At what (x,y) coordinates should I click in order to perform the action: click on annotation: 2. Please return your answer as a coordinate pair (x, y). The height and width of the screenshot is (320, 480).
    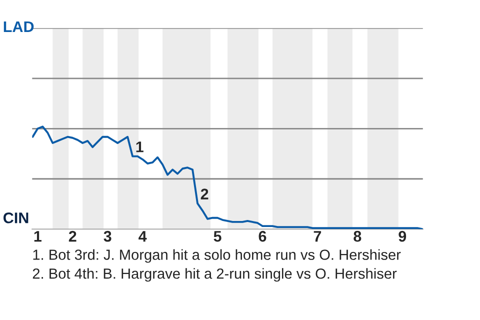
    Looking at the image, I should click on (204, 194).